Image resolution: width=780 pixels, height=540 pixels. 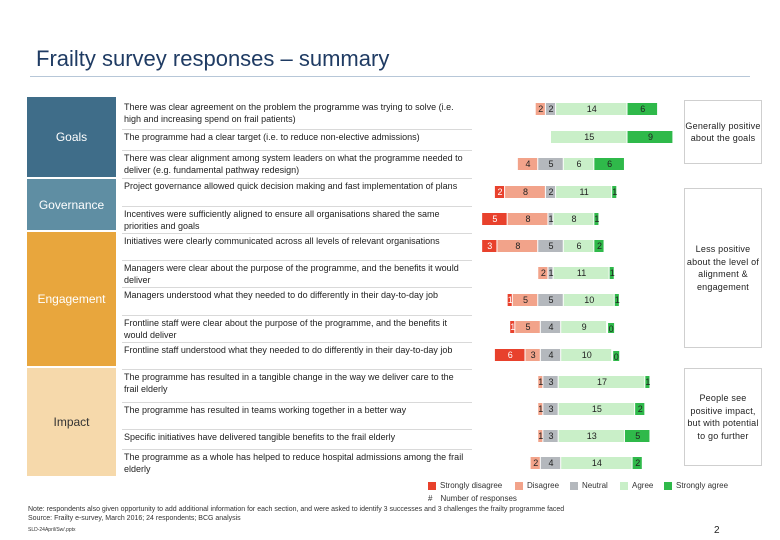 I want to click on legend-neutral: Neutral, so click(x=589, y=485).